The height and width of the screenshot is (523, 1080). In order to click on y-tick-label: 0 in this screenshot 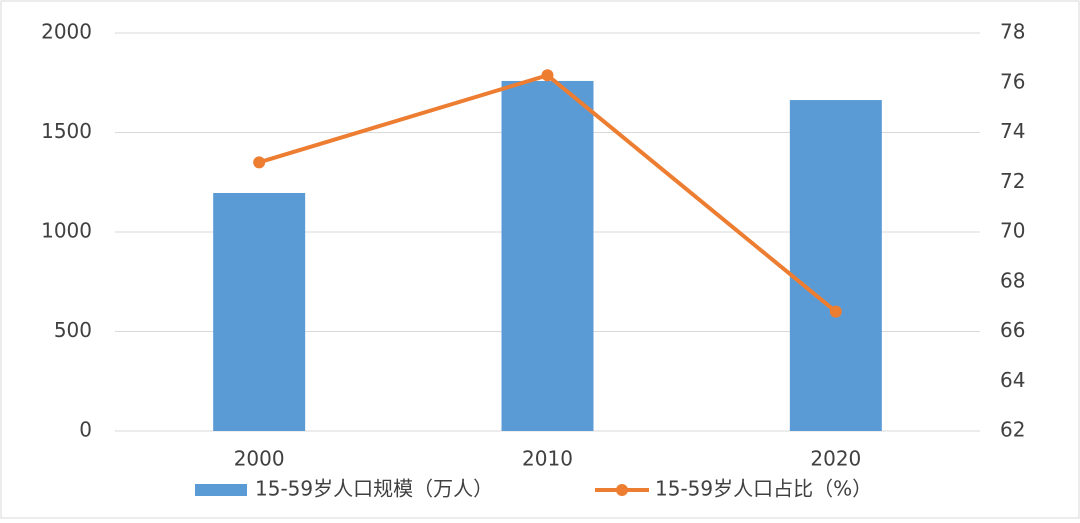, I will do `click(85, 430)`.